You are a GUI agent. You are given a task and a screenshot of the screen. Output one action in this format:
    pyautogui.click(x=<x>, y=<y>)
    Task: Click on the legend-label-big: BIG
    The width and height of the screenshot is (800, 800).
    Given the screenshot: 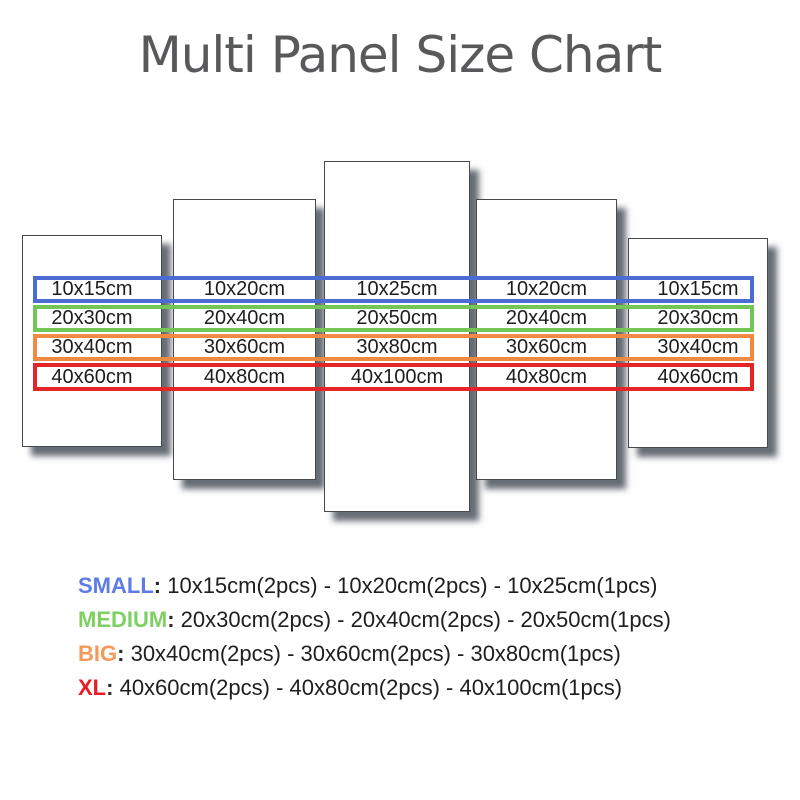 What is the action you would take?
    pyautogui.click(x=98, y=653)
    